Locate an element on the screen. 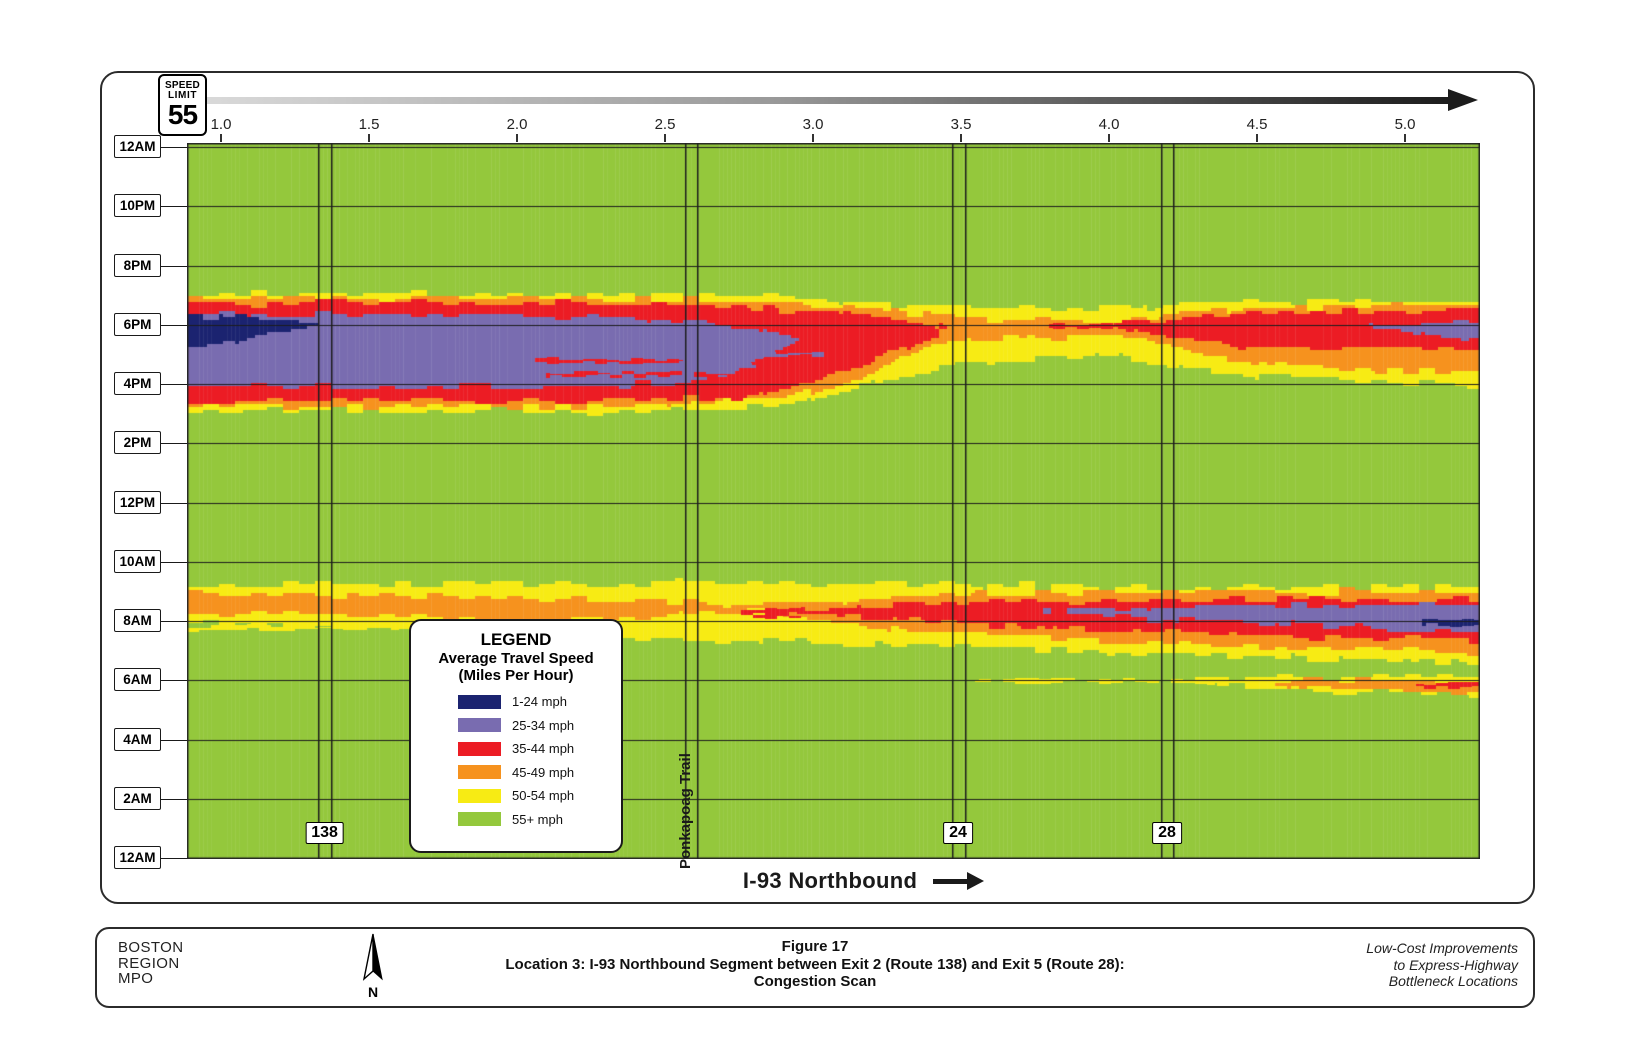  legend-label: 35-44 mph is located at coordinates (543, 748).